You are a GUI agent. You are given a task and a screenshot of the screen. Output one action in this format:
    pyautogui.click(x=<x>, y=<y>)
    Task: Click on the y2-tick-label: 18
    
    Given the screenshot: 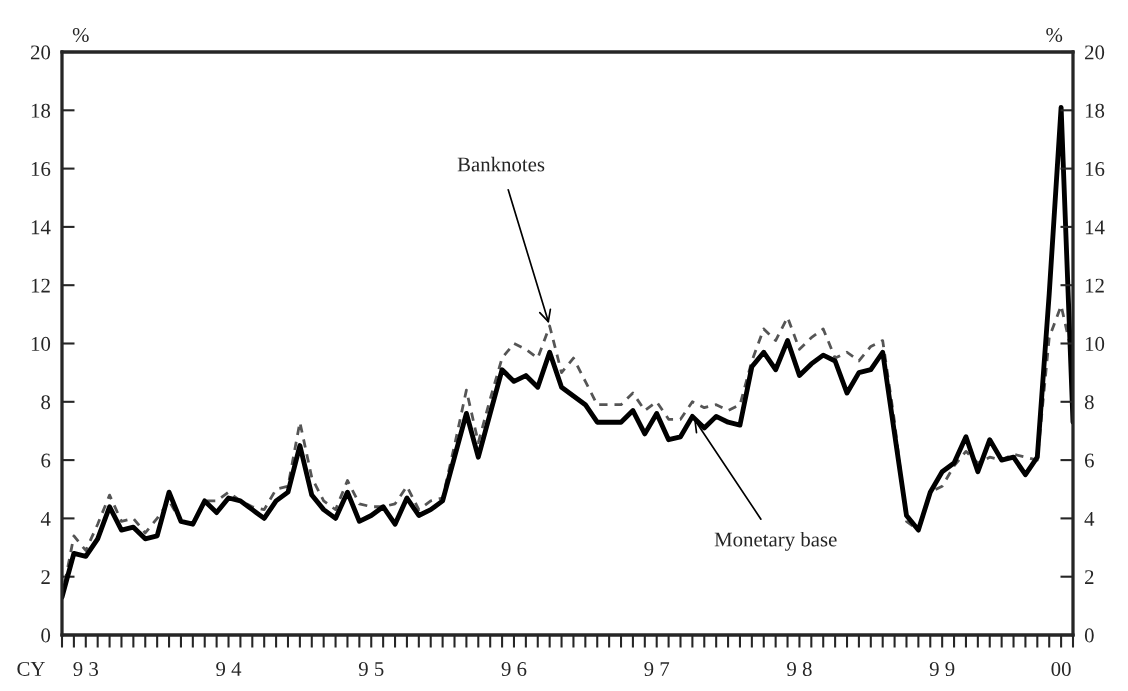 What is the action you would take?
    pyautogui.click(x=1095, y=110)
    